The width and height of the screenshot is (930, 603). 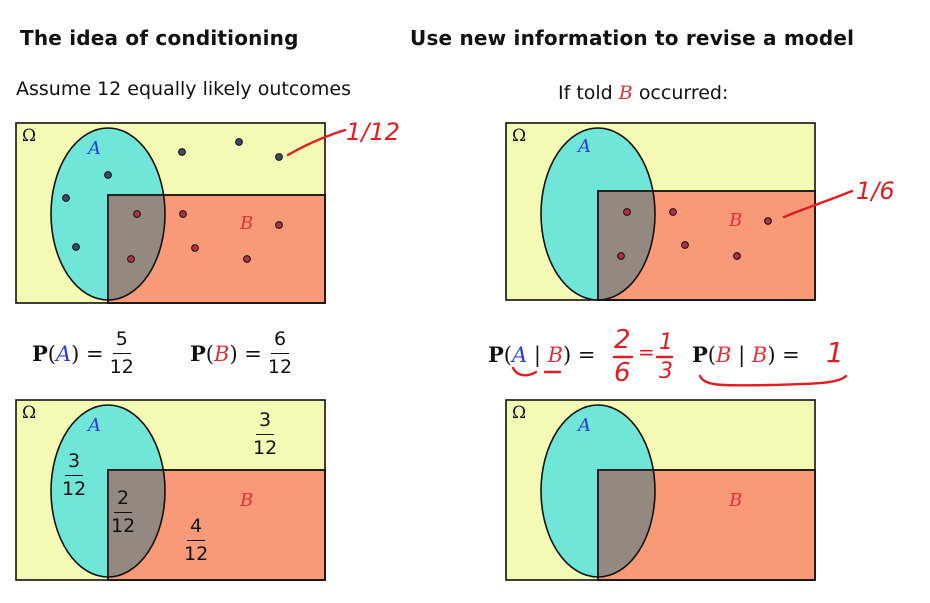 I want to click on event-a-outline, so click(x=108, y=214).